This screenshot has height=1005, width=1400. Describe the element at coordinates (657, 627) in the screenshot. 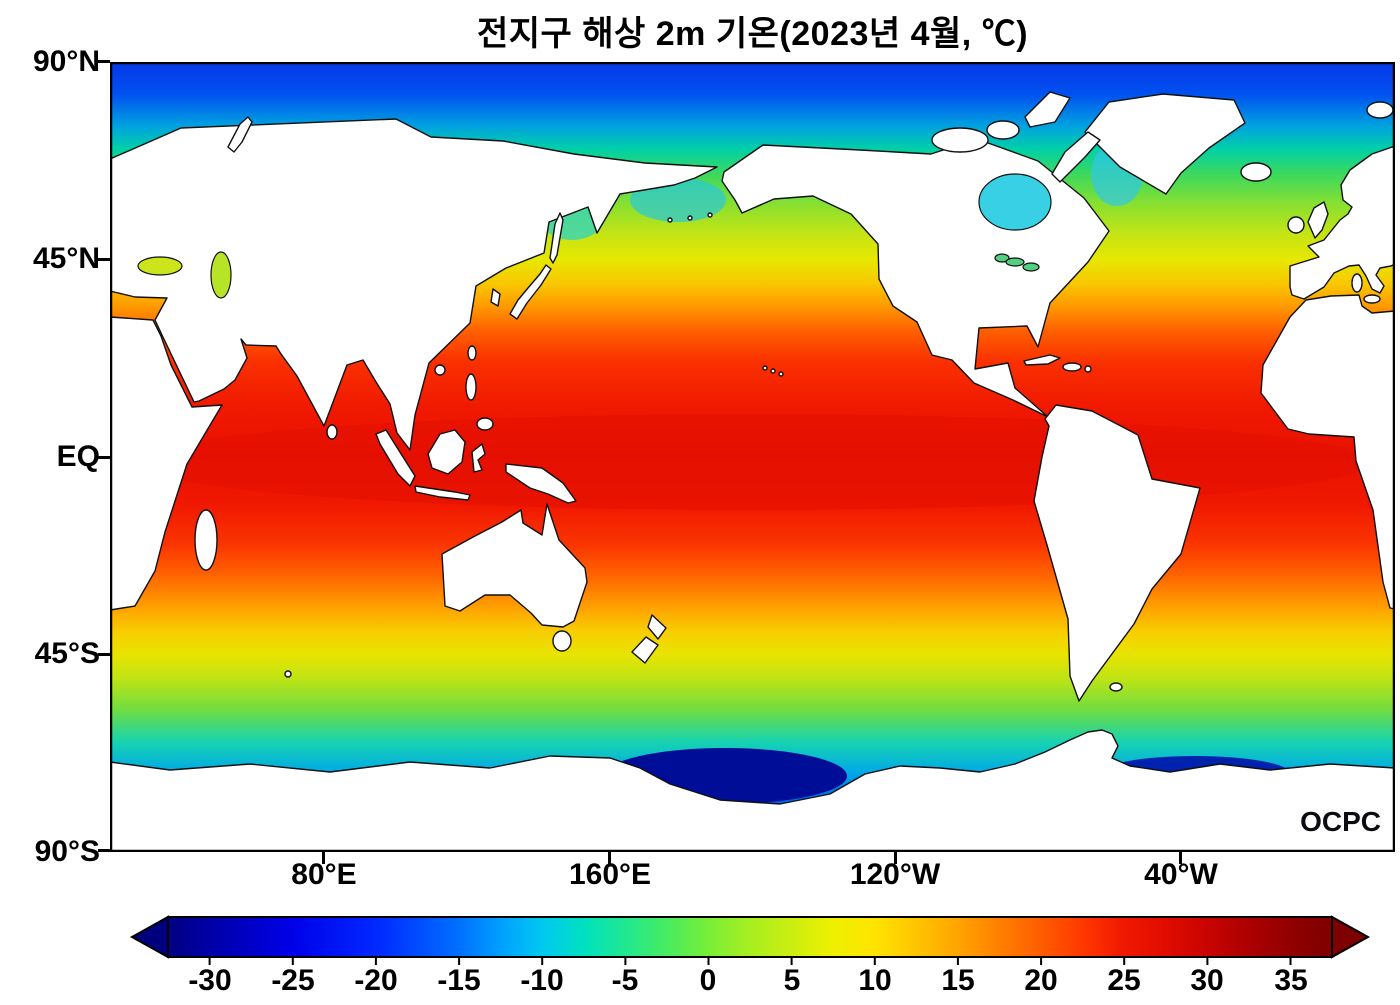

I see `island-new-zealand-north` at that location.